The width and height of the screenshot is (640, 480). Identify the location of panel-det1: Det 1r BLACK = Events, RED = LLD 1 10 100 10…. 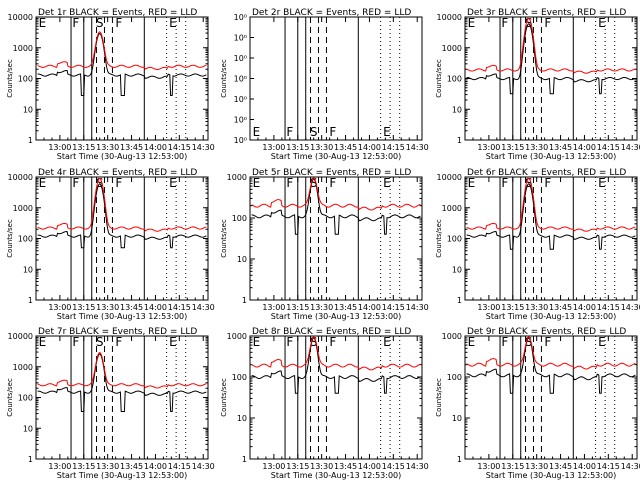
(110, 84).